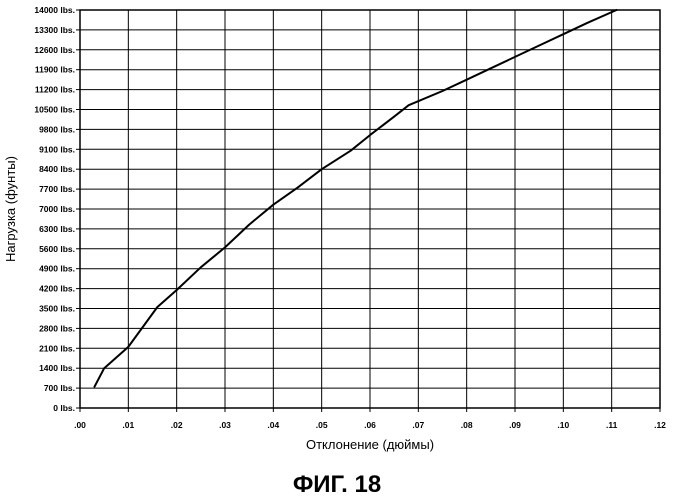 The image size is (674, 500). Describe the element at coordinates (57, 149) in the screenshot. I see `y-tick-label: 9100 lbs.` at that location.